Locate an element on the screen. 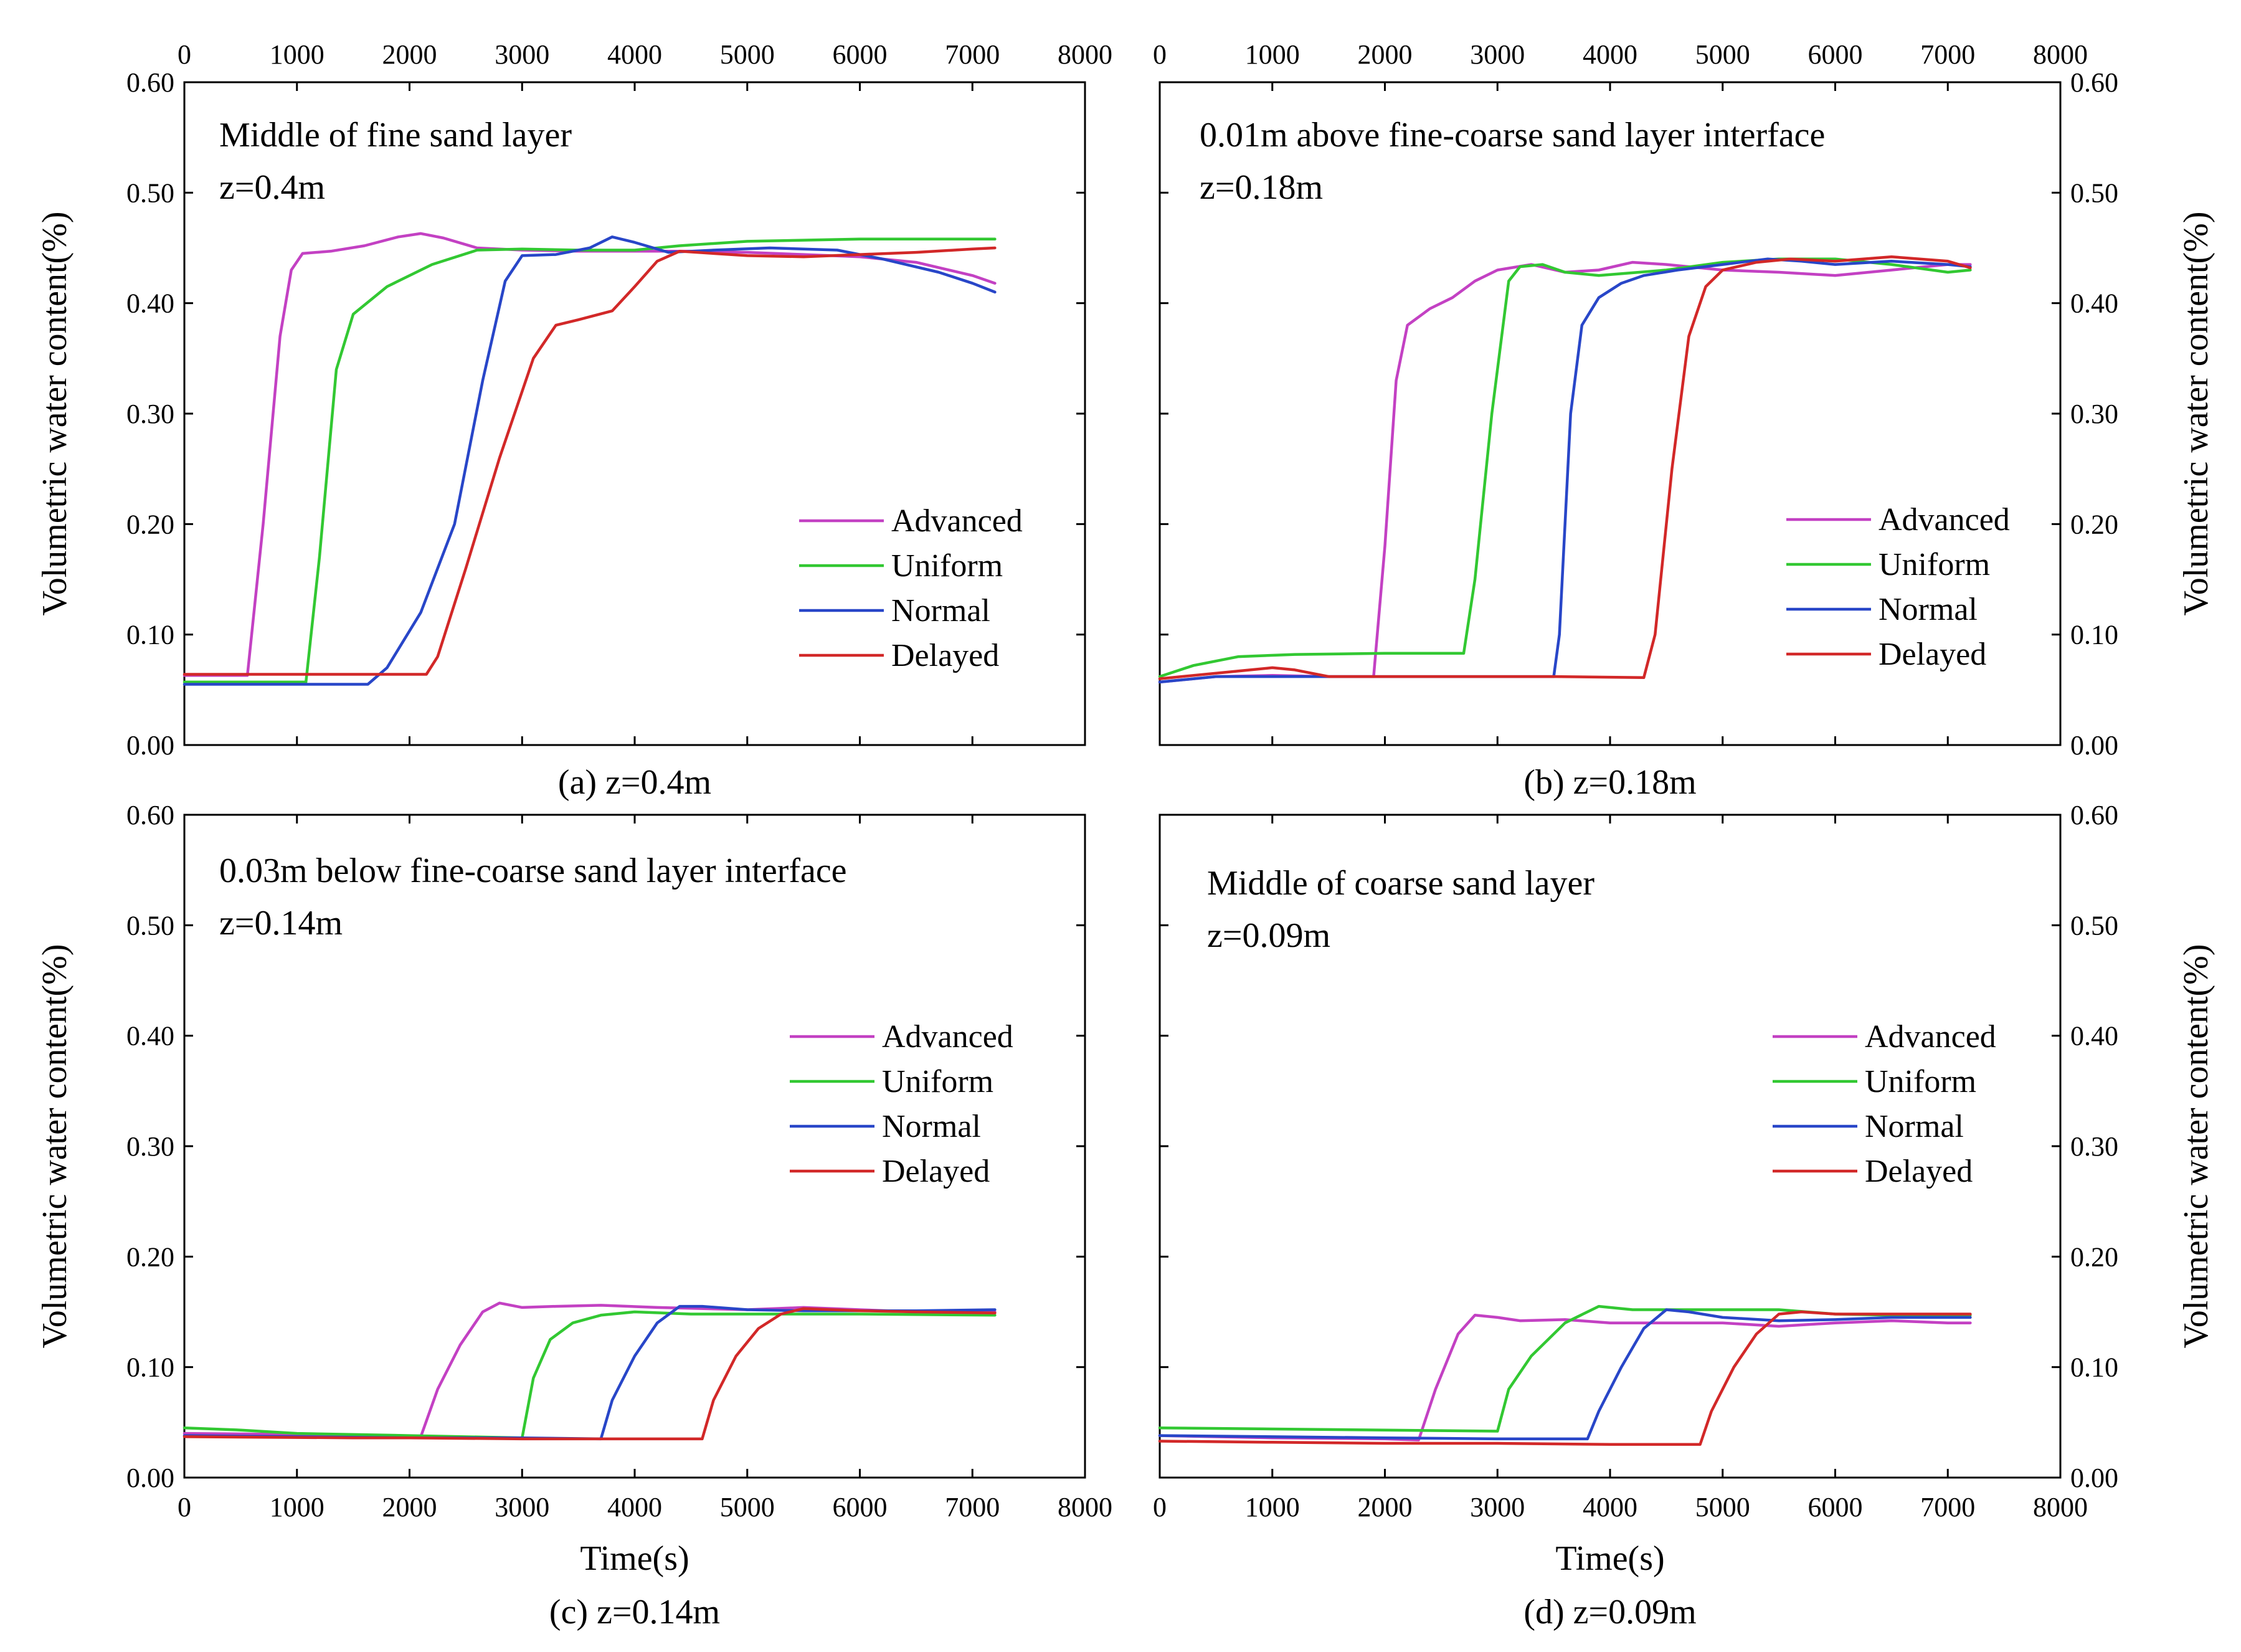 This screenshot has height=1652, width=2241. plot-annotation: z=0.09m is located at coordinates (1268, 935).